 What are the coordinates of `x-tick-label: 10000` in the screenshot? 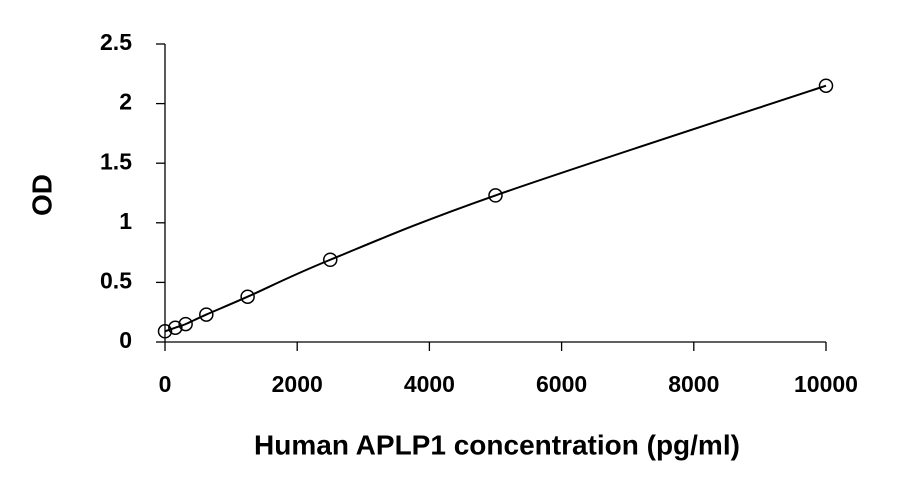 It's located at (826, 384).